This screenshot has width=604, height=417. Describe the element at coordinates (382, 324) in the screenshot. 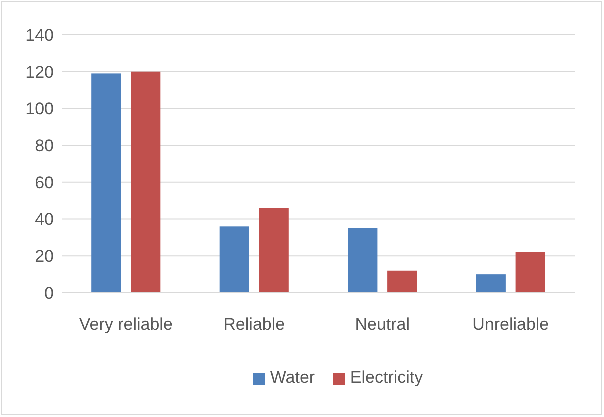

I see `x-tick-label: Neutral` at that location.